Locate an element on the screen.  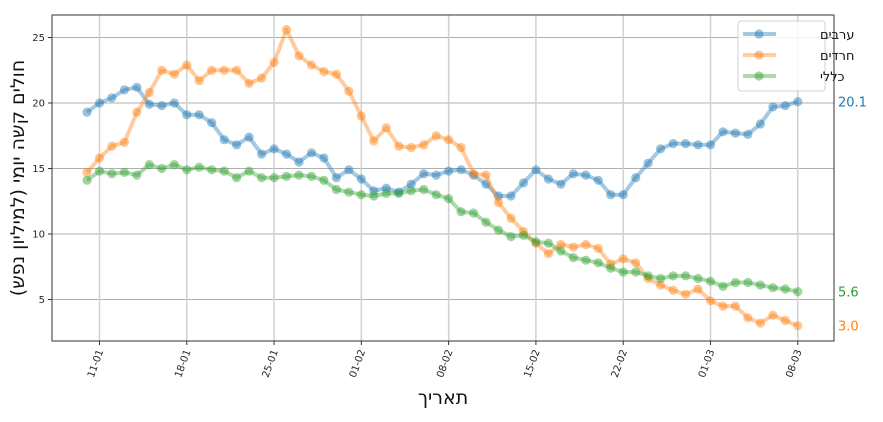
x-tick-label: 22-02 is located at coordinates (620, 363).